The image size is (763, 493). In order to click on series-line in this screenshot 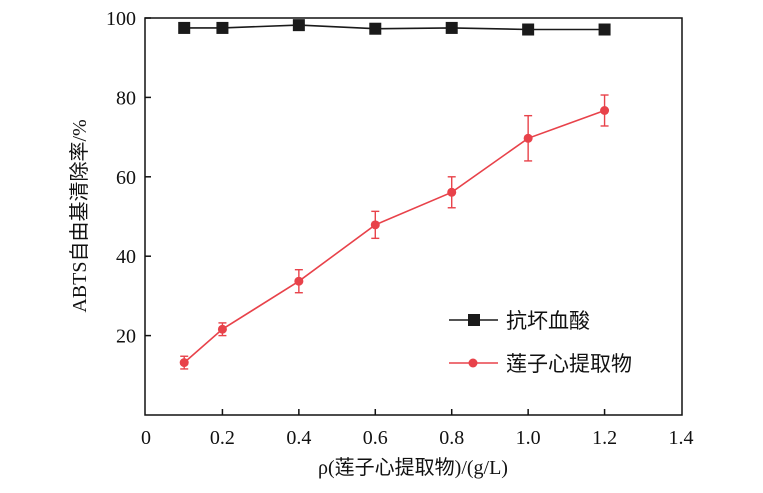, I will do `click(394, 27)`.